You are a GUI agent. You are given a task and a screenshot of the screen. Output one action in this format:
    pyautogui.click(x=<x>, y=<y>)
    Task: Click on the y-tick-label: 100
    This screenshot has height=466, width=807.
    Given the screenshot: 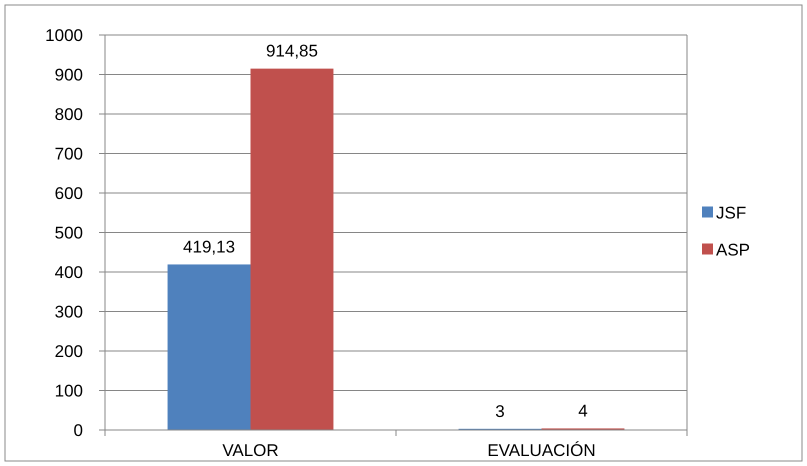 What is the action you would take?
    pyautogui.click(x=68, y=390)
    